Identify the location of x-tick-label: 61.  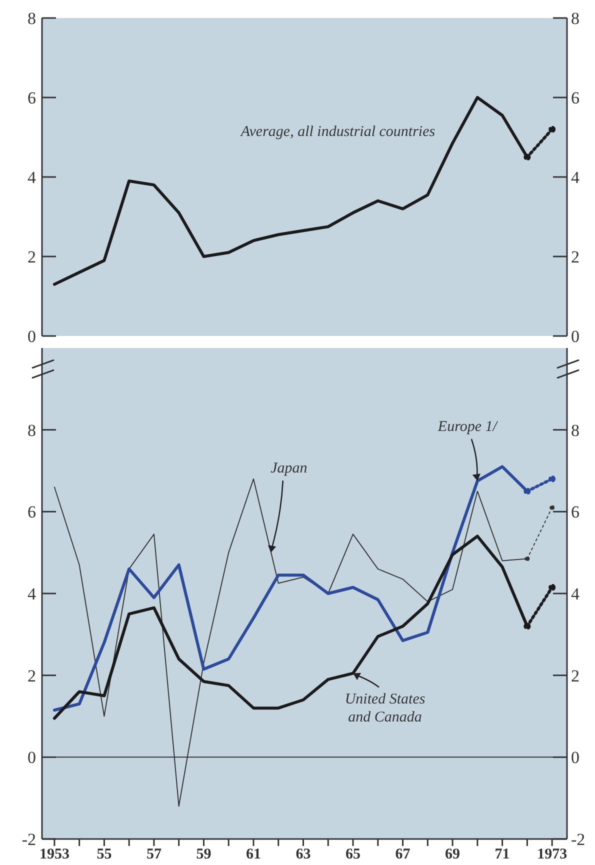
(253, 854).